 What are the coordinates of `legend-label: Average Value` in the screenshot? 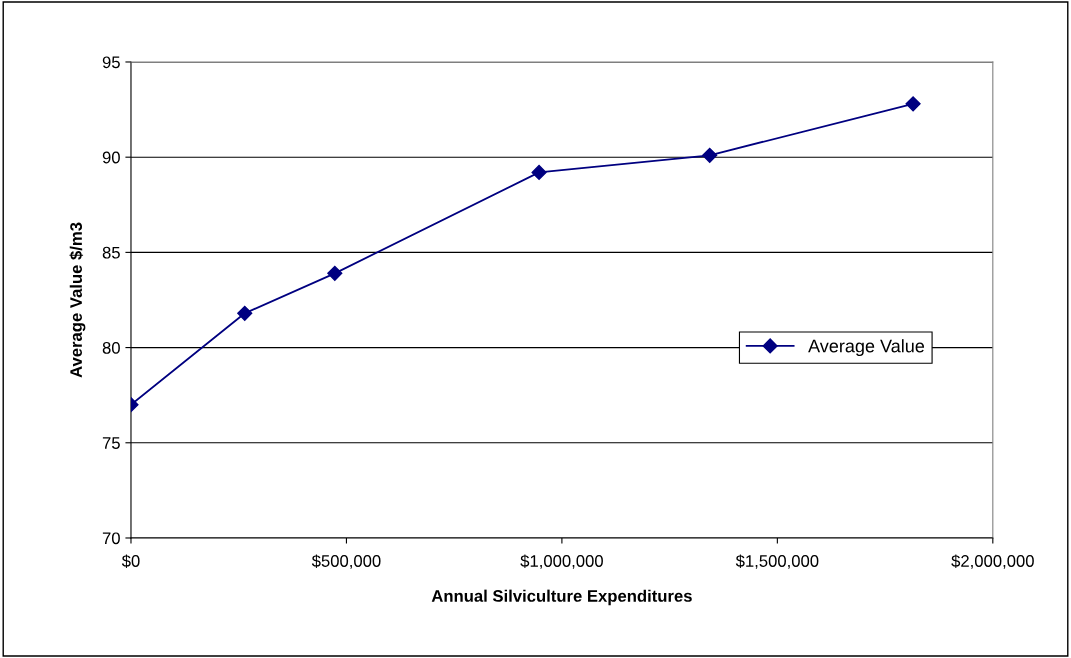 It's located at (866, 347).